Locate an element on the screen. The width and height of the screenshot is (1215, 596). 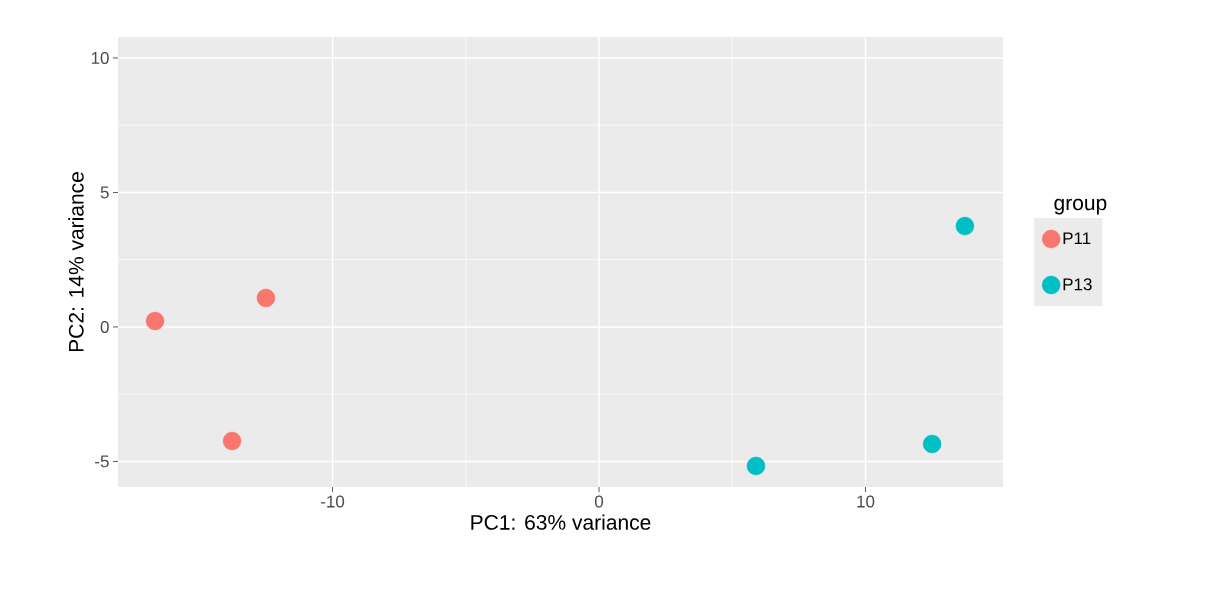
x-tick-label: 10 is located at coordinates (866, 501).